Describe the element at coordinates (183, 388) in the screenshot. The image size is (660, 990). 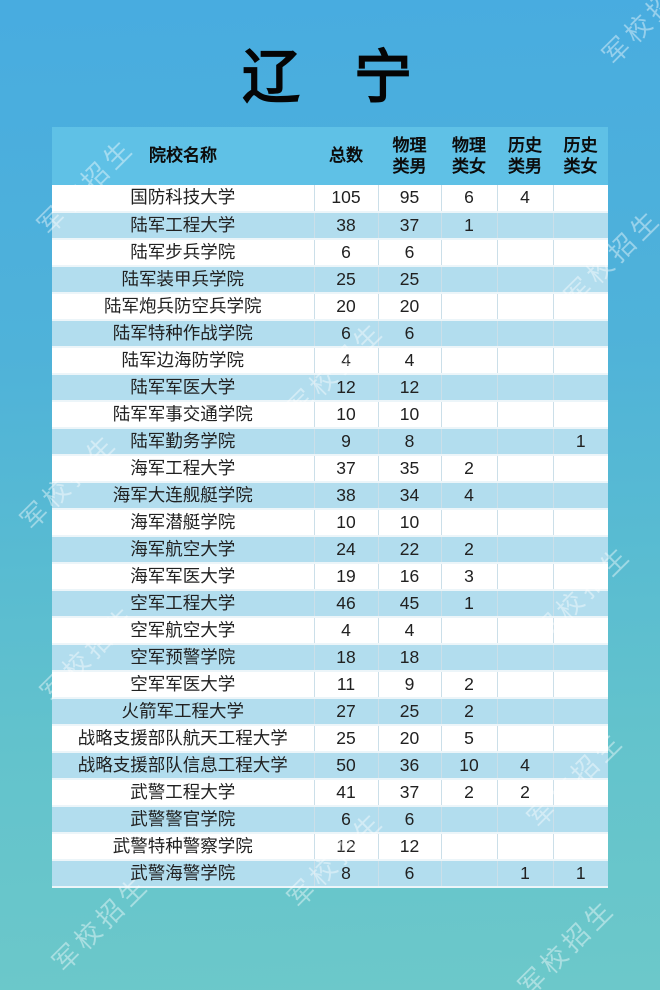
I see `school-name-cell: 陆军军医大学` at that location.